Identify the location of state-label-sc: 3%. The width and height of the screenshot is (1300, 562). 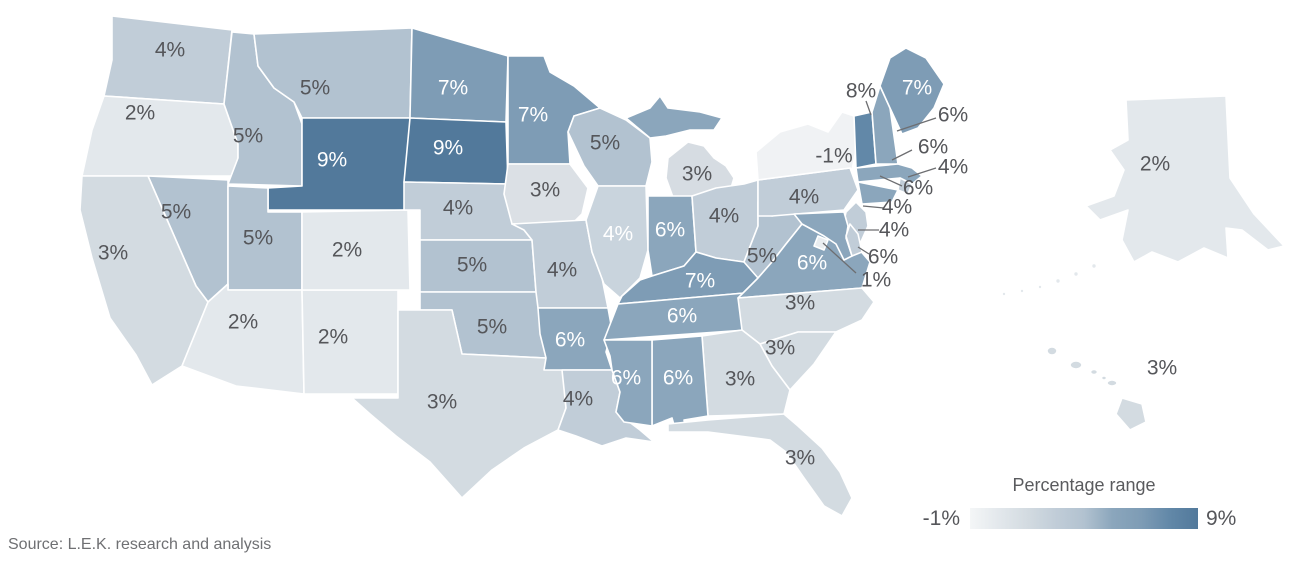
(780, 348).